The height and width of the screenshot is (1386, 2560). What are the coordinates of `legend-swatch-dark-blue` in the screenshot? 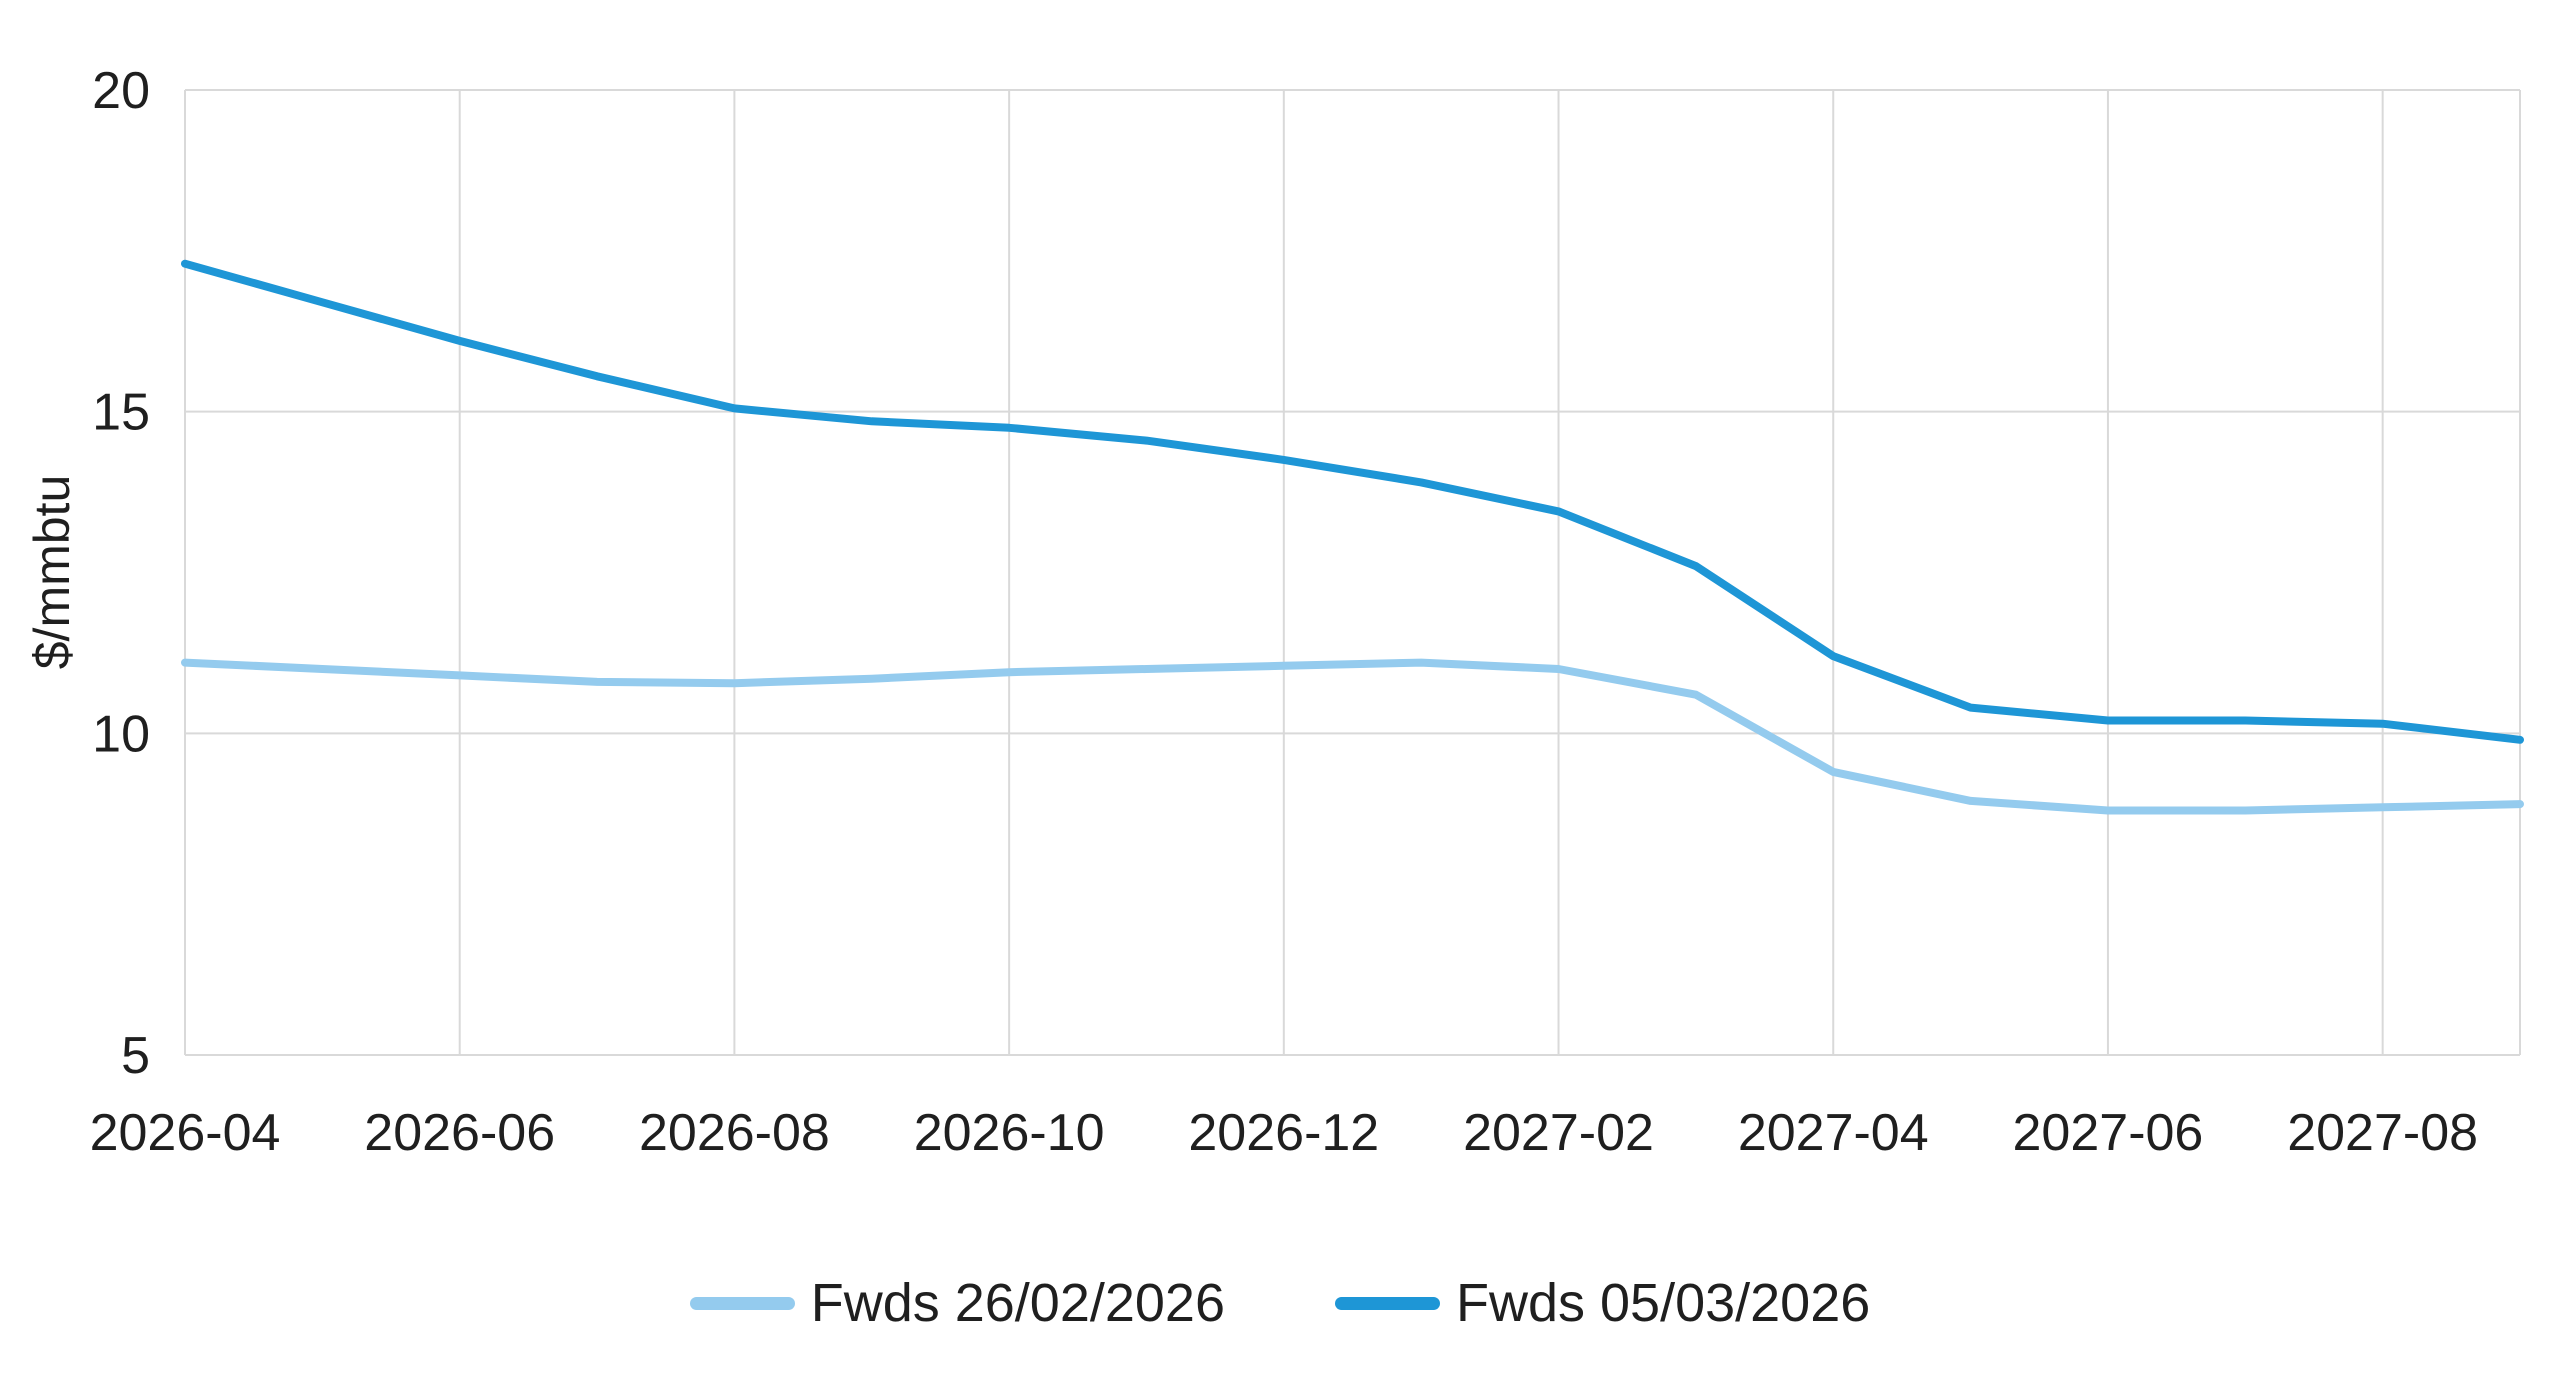 It's located at (1387, 1303).